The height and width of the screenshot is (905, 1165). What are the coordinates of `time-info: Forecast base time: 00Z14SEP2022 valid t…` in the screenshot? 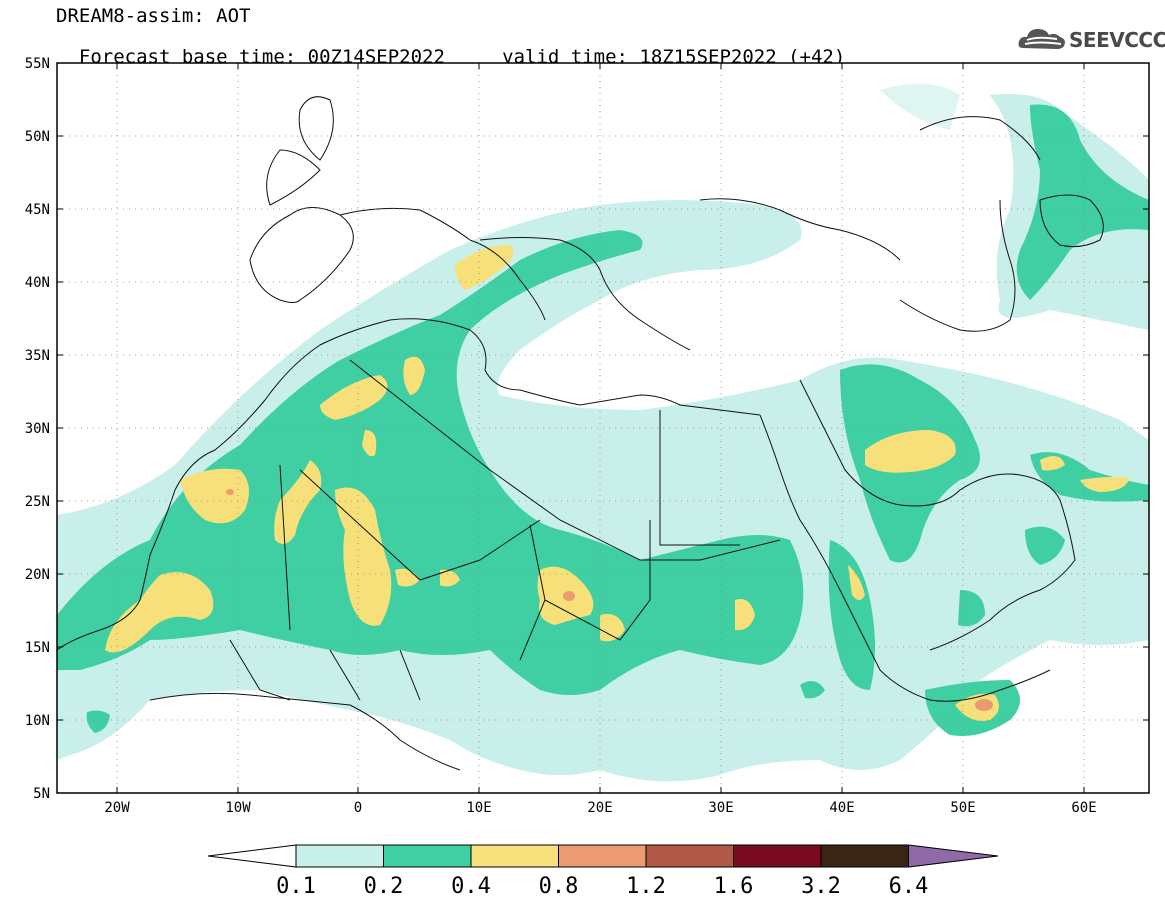 It's located at (450, 47).